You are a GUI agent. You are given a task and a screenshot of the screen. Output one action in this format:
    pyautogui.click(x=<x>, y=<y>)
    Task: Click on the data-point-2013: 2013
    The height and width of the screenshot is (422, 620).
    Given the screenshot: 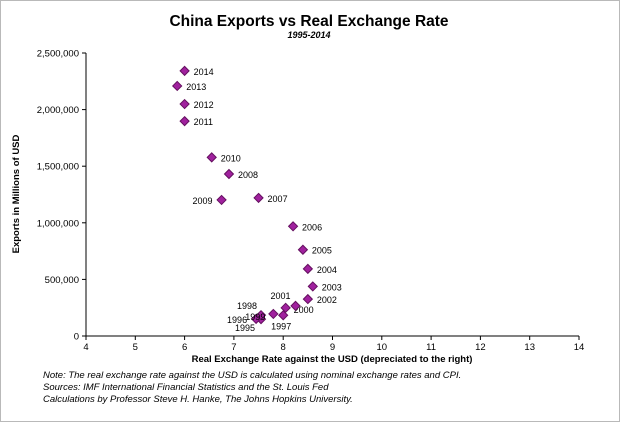 What is the action you would take?
    pyautogui.click(x=188, y=86)
    